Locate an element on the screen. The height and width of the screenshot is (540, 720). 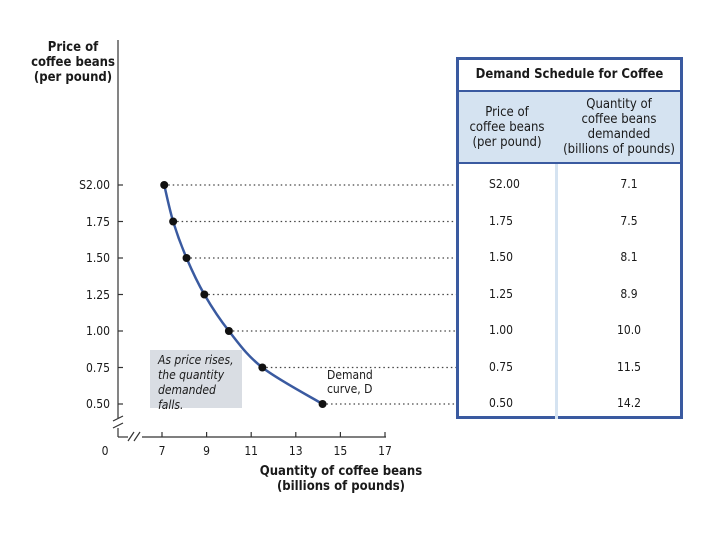
table-cell-quantity: 10.0 is located at coordinates (629, 330).